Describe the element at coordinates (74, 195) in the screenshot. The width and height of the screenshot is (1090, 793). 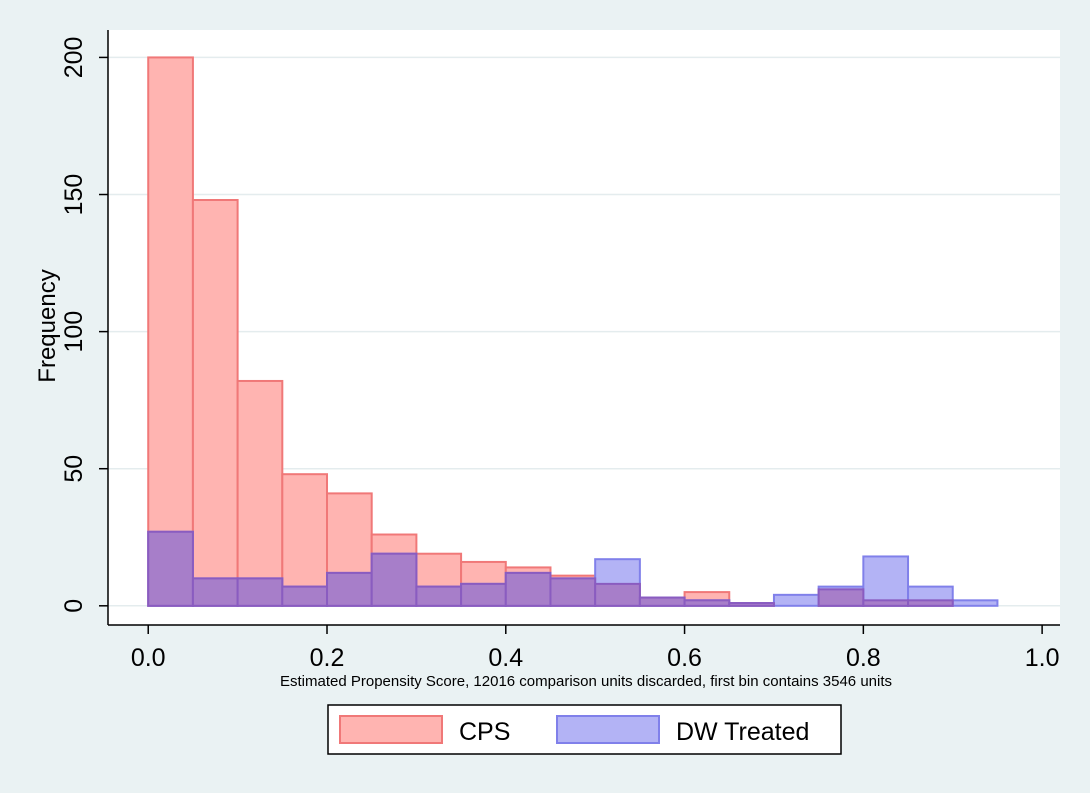
I see `y-tick-label-150: 150` at that location.